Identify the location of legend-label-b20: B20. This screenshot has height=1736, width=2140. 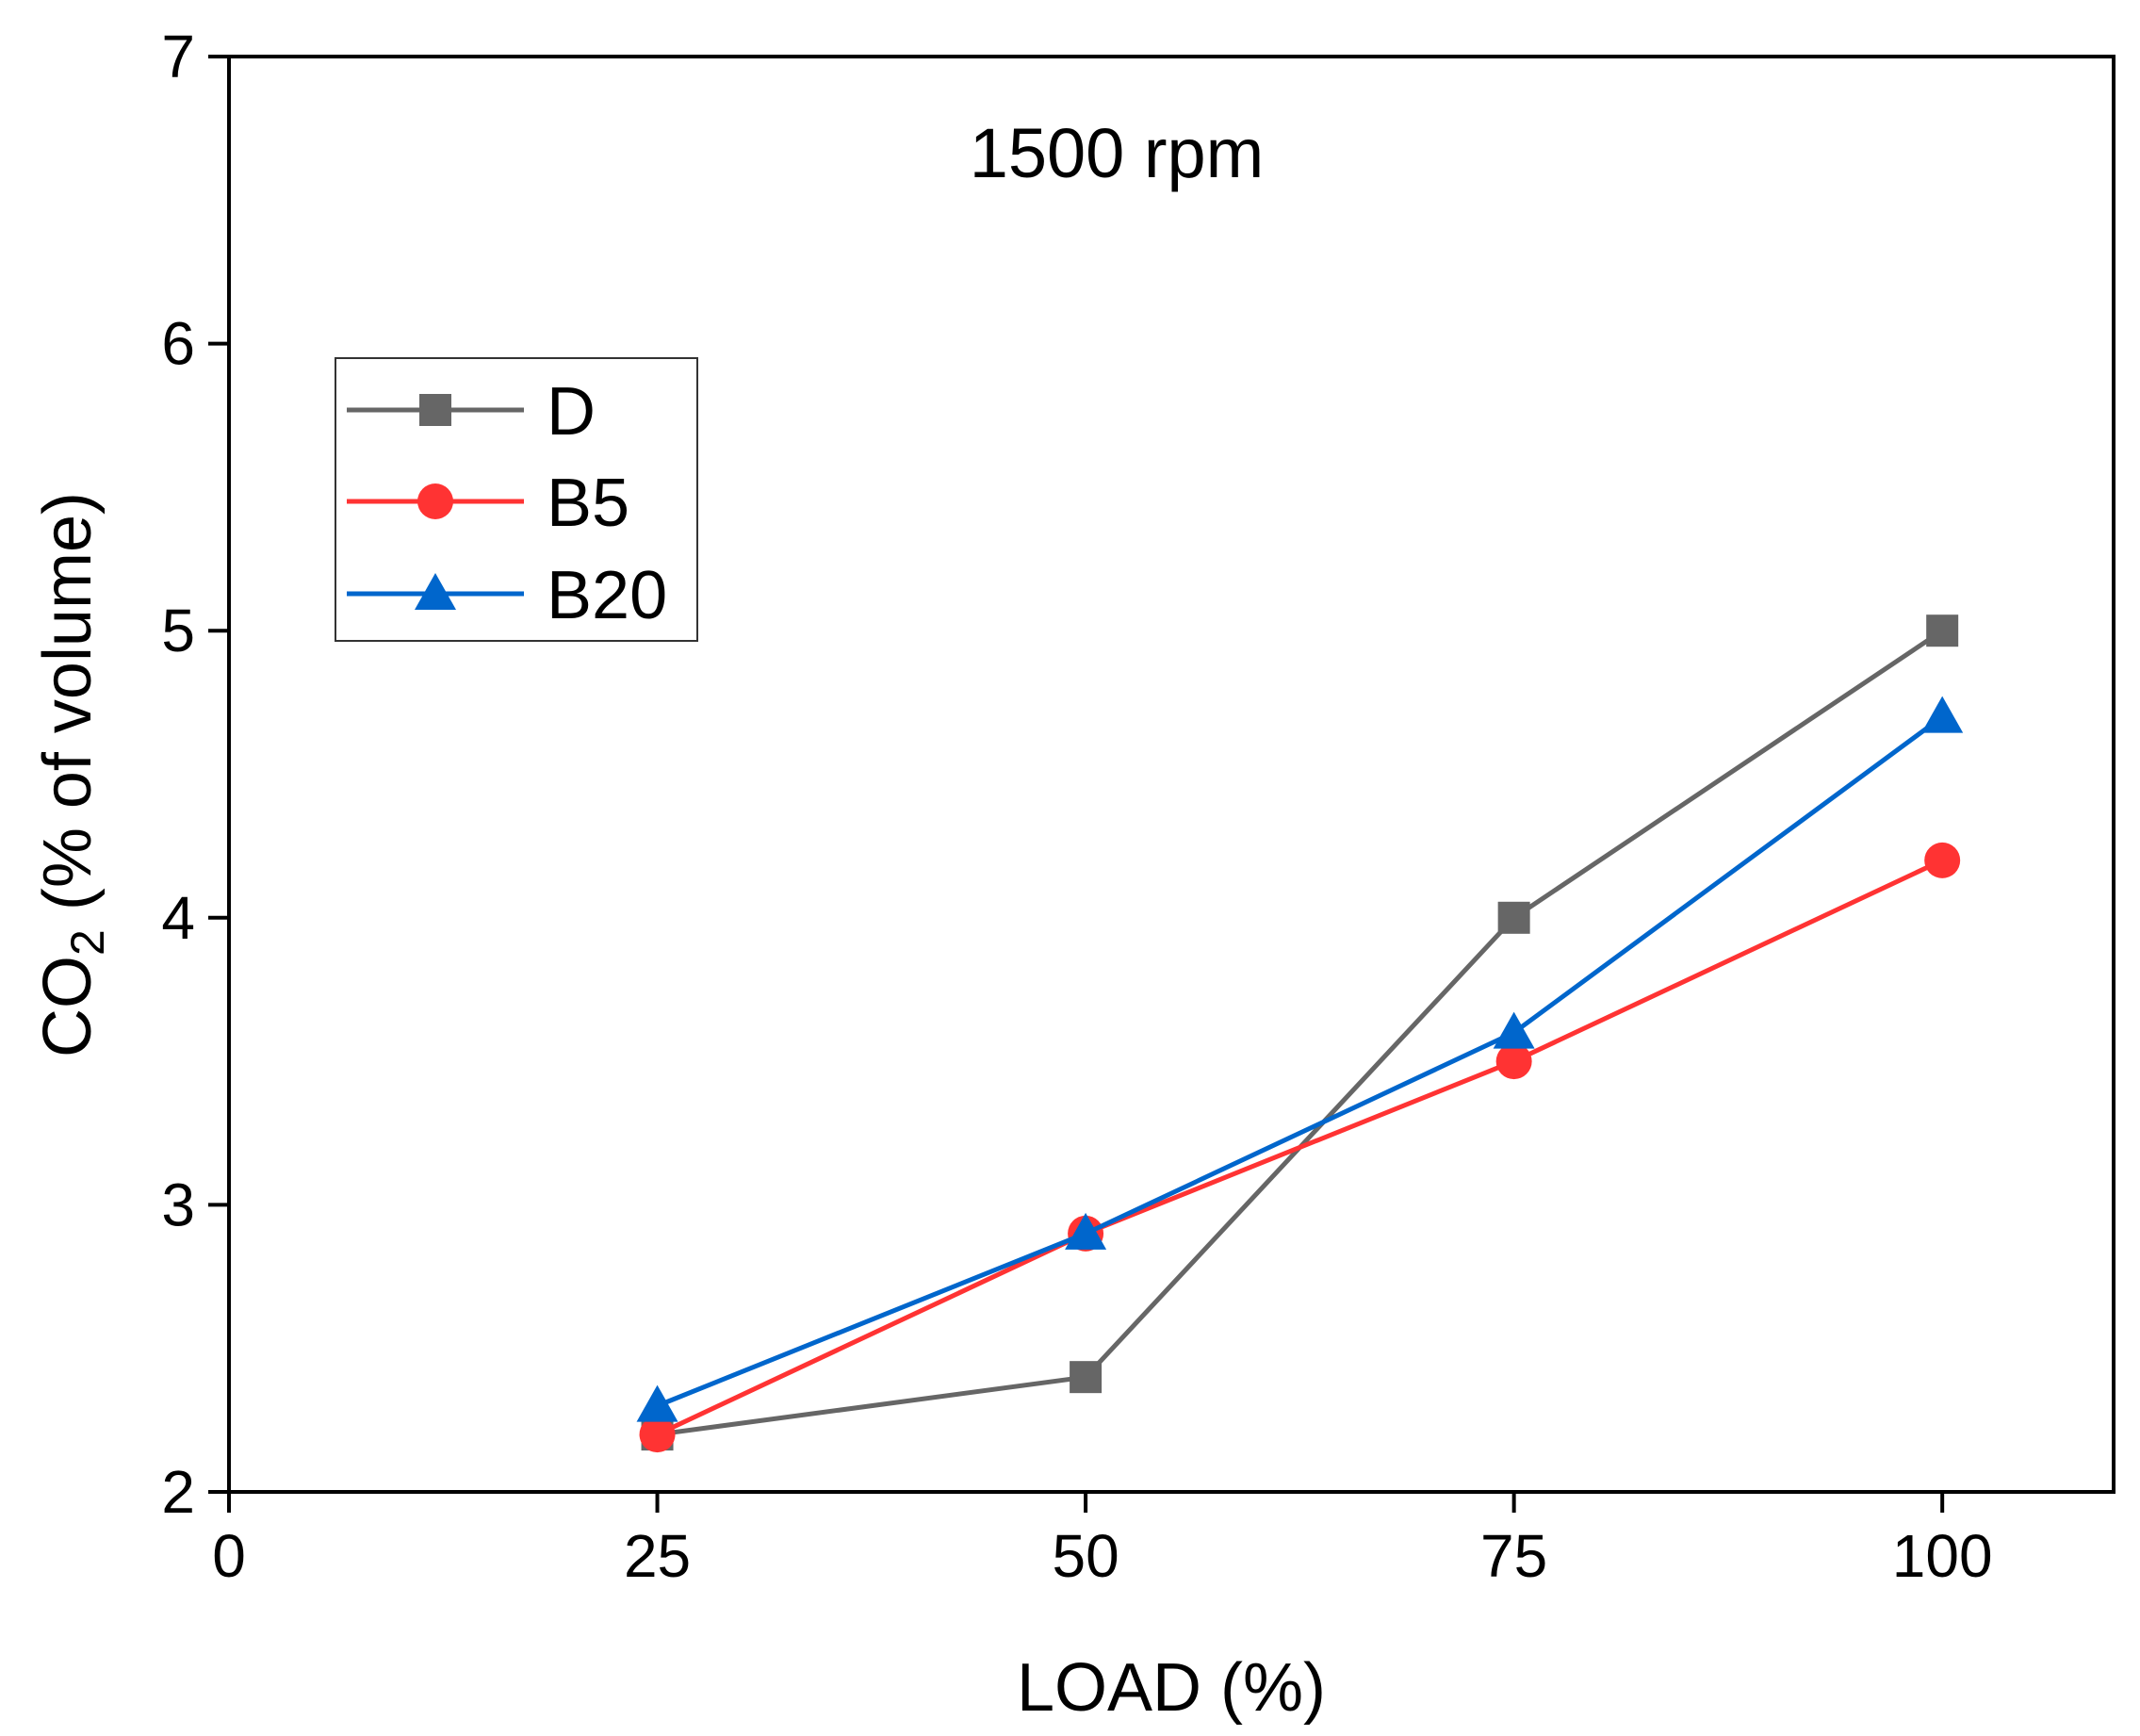
(607, 595).